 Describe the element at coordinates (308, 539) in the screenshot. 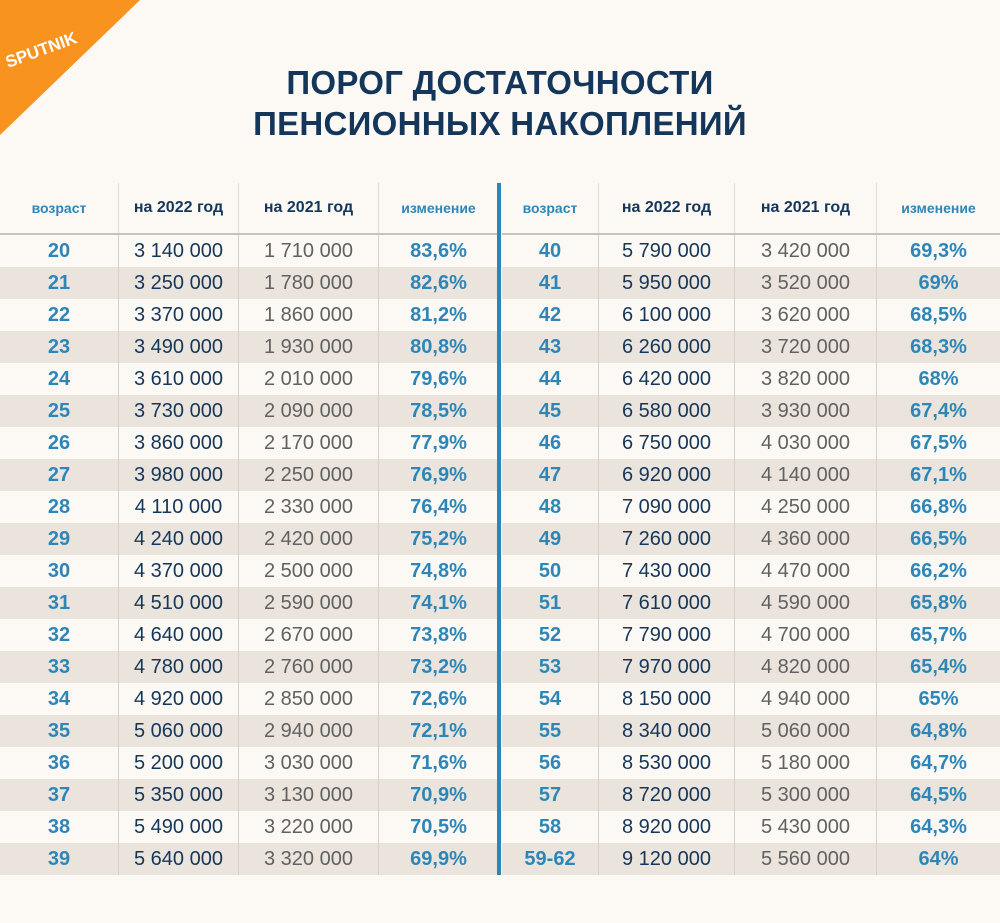

I see `value-2021-cell: 2 420 000` at that location.